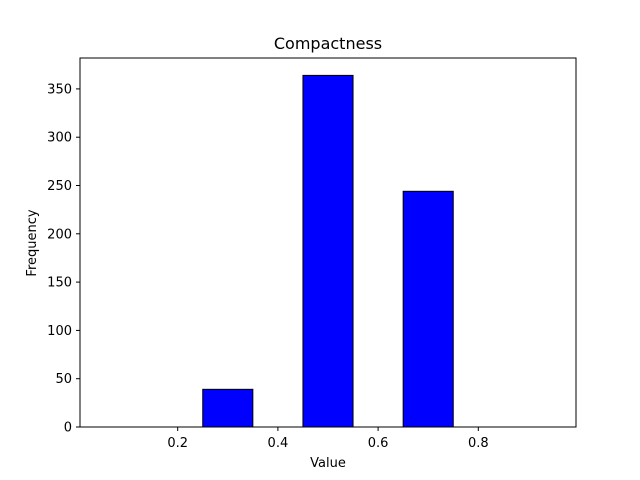  What do you see at coordinates (59, 331) in the screenshot?
I see `y-tick-label: 100` at bounding box center [59, 331].